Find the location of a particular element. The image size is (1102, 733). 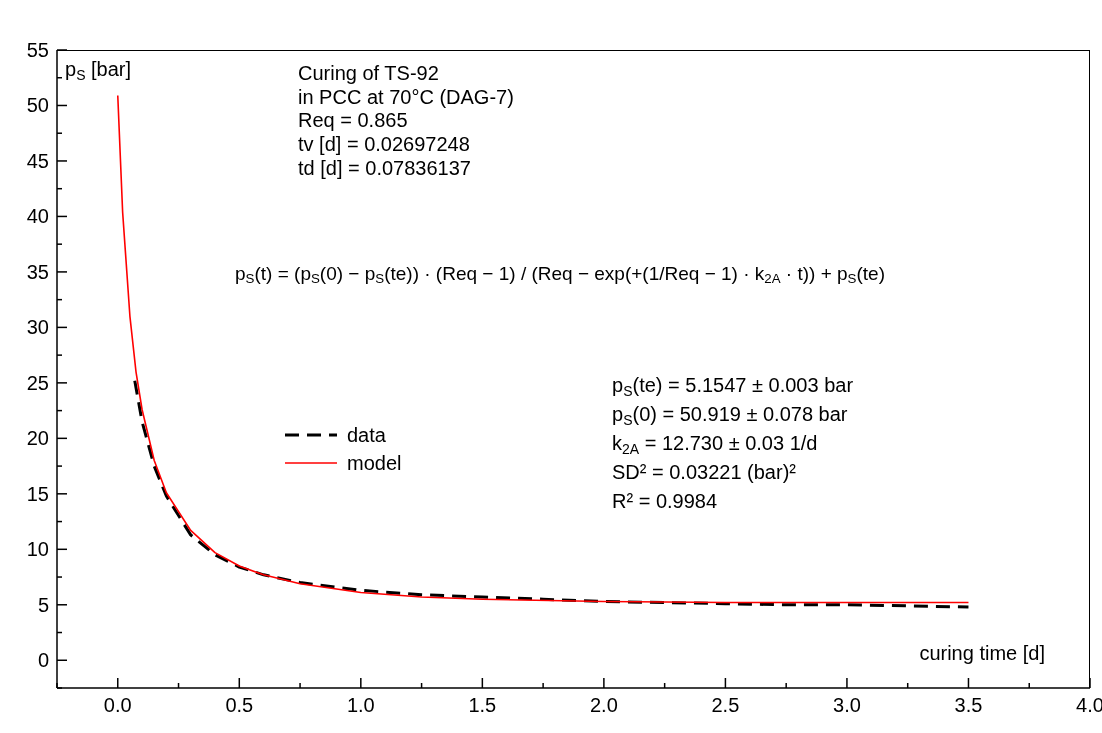

x-tick-label: 2.0 is located at coordinates (603, 705).